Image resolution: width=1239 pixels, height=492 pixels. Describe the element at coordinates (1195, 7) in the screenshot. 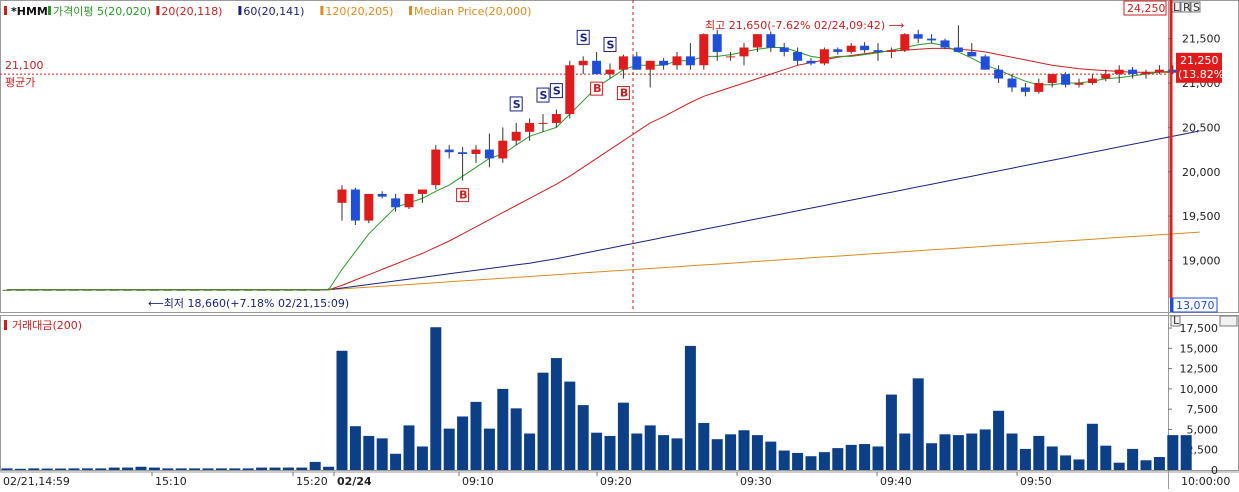

I see `panel-button-s` at that location.